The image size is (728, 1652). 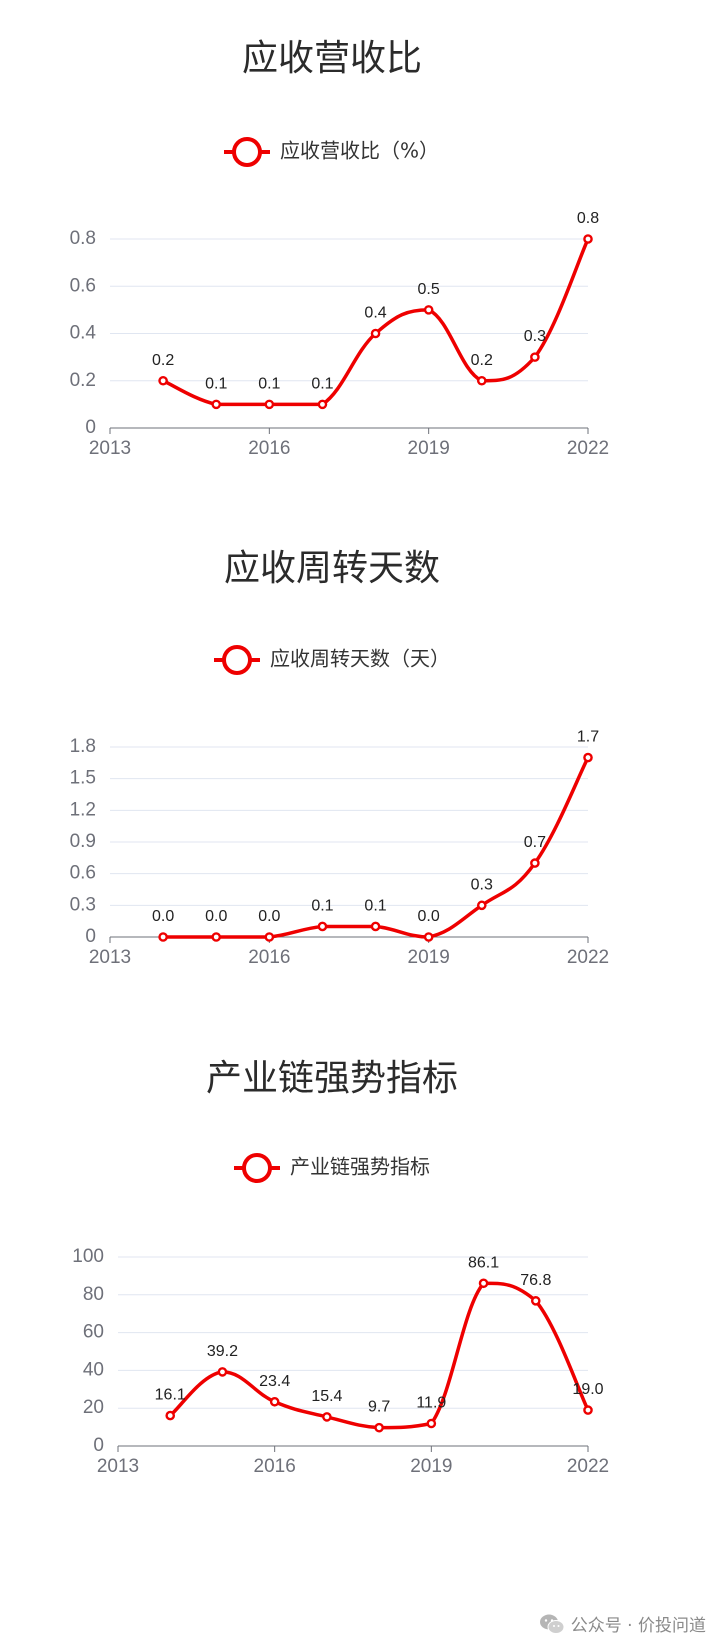 I want to click on y-tick-label: 0.3, so click(x=83, y=904).